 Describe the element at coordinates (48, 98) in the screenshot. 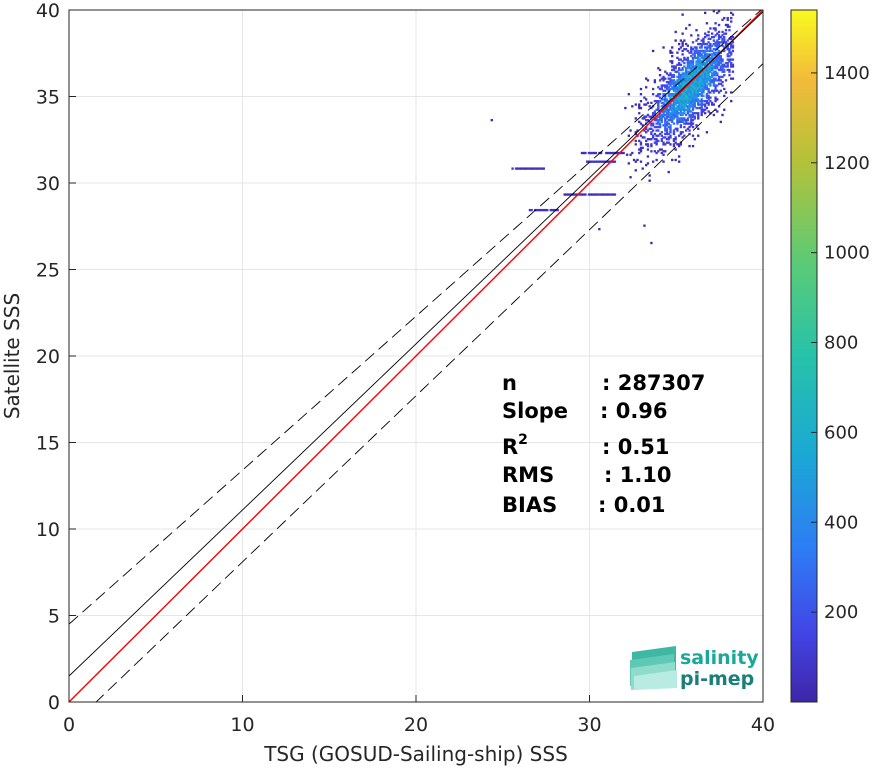

I see `y-tick-label: 35` at that location.